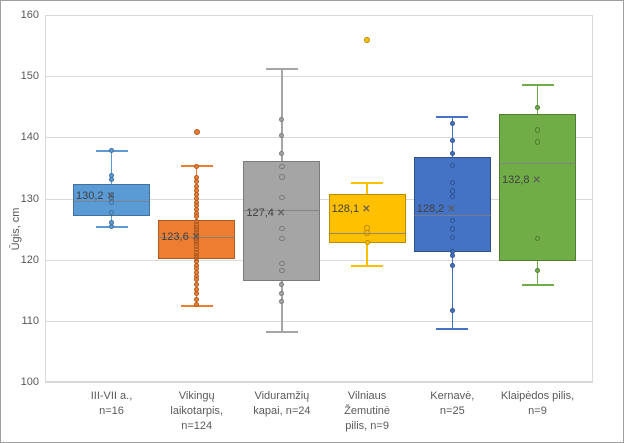 The height and width of the screenshot is (443, 624). Describe the element at coordinates (111, 411) in the screenshot. I see `category-label-line: n=16` at that location.